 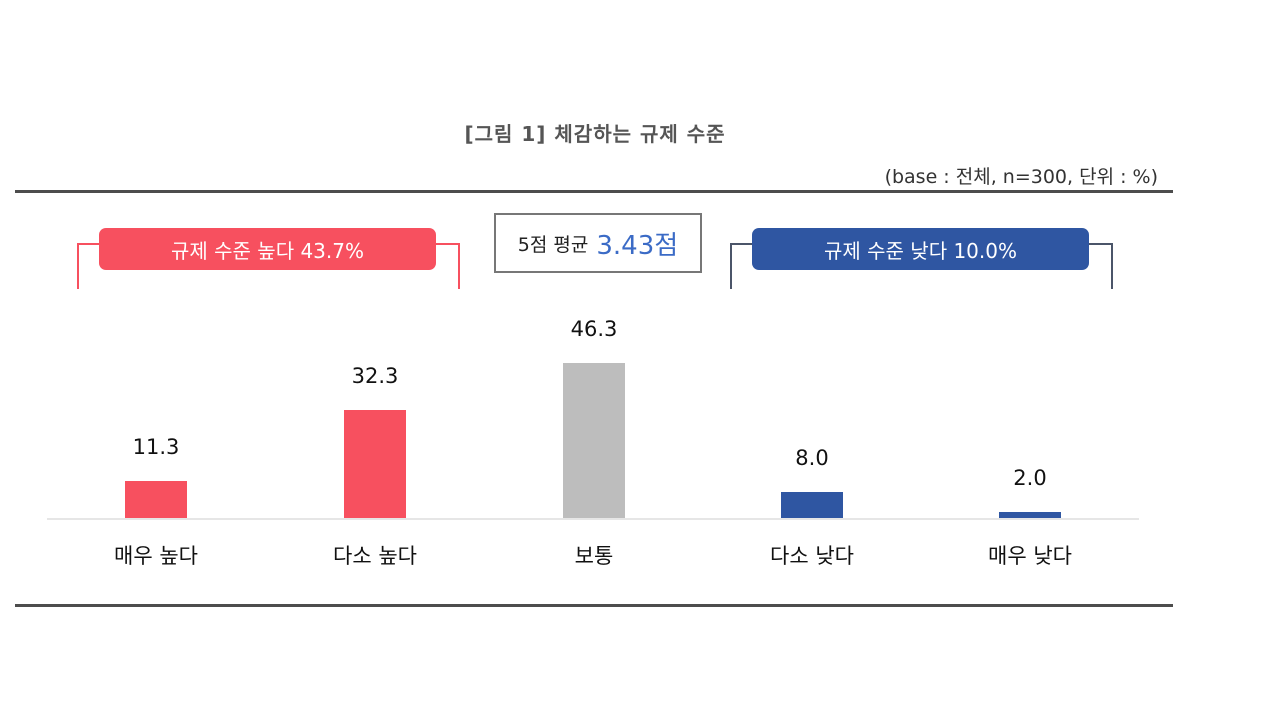 I want to click on bar-value-label: 32.3, so click(x=375, y=376).